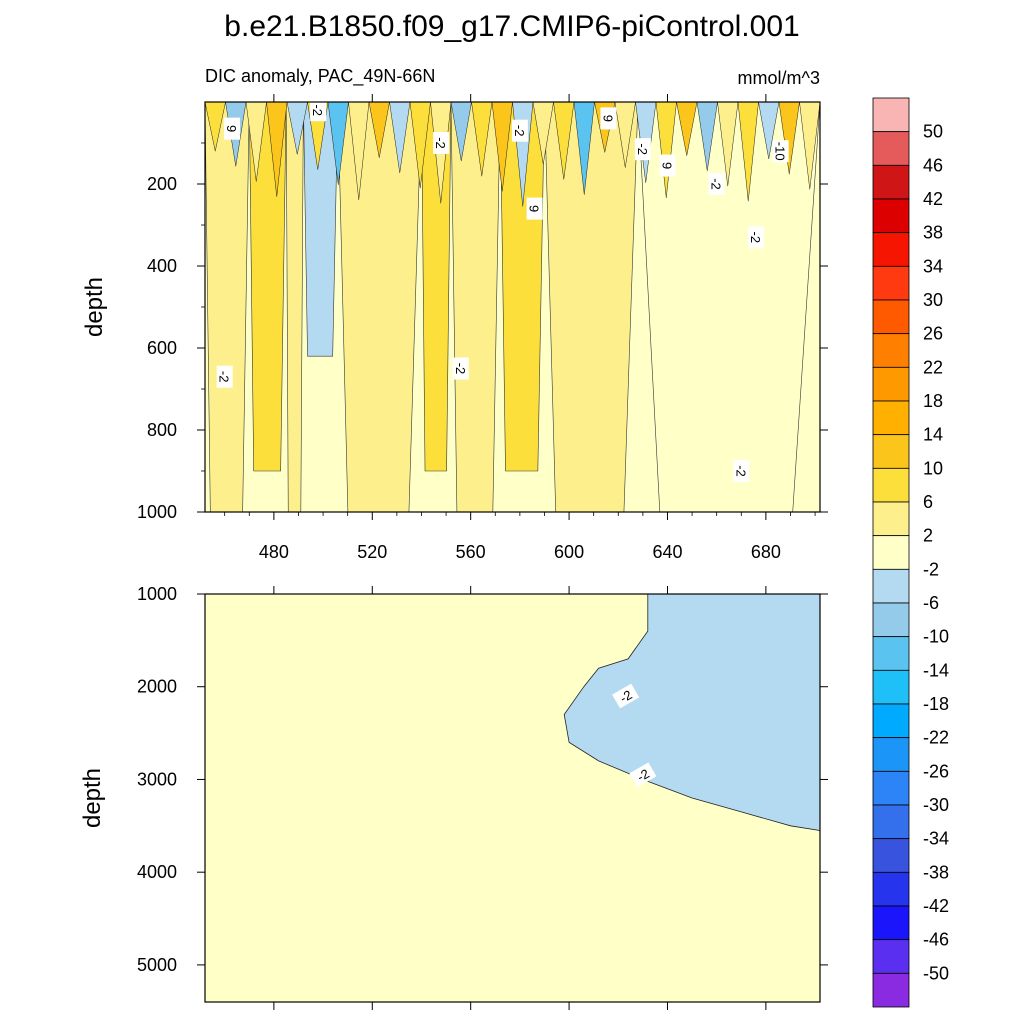 The height and width of the screenshot is (1024, 1024). I want to click on colorbar-level-label: 10, so click(933, 468).